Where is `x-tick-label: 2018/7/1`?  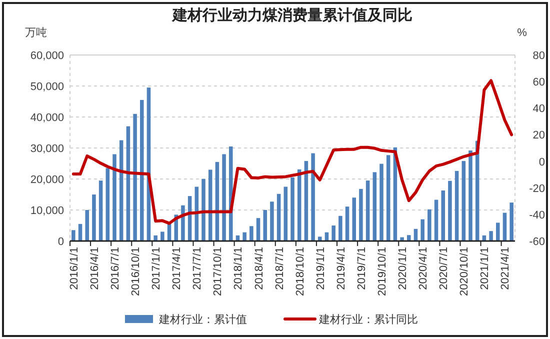
x-tick-label: 2018/7/1 is located at coordinates (280, 268).